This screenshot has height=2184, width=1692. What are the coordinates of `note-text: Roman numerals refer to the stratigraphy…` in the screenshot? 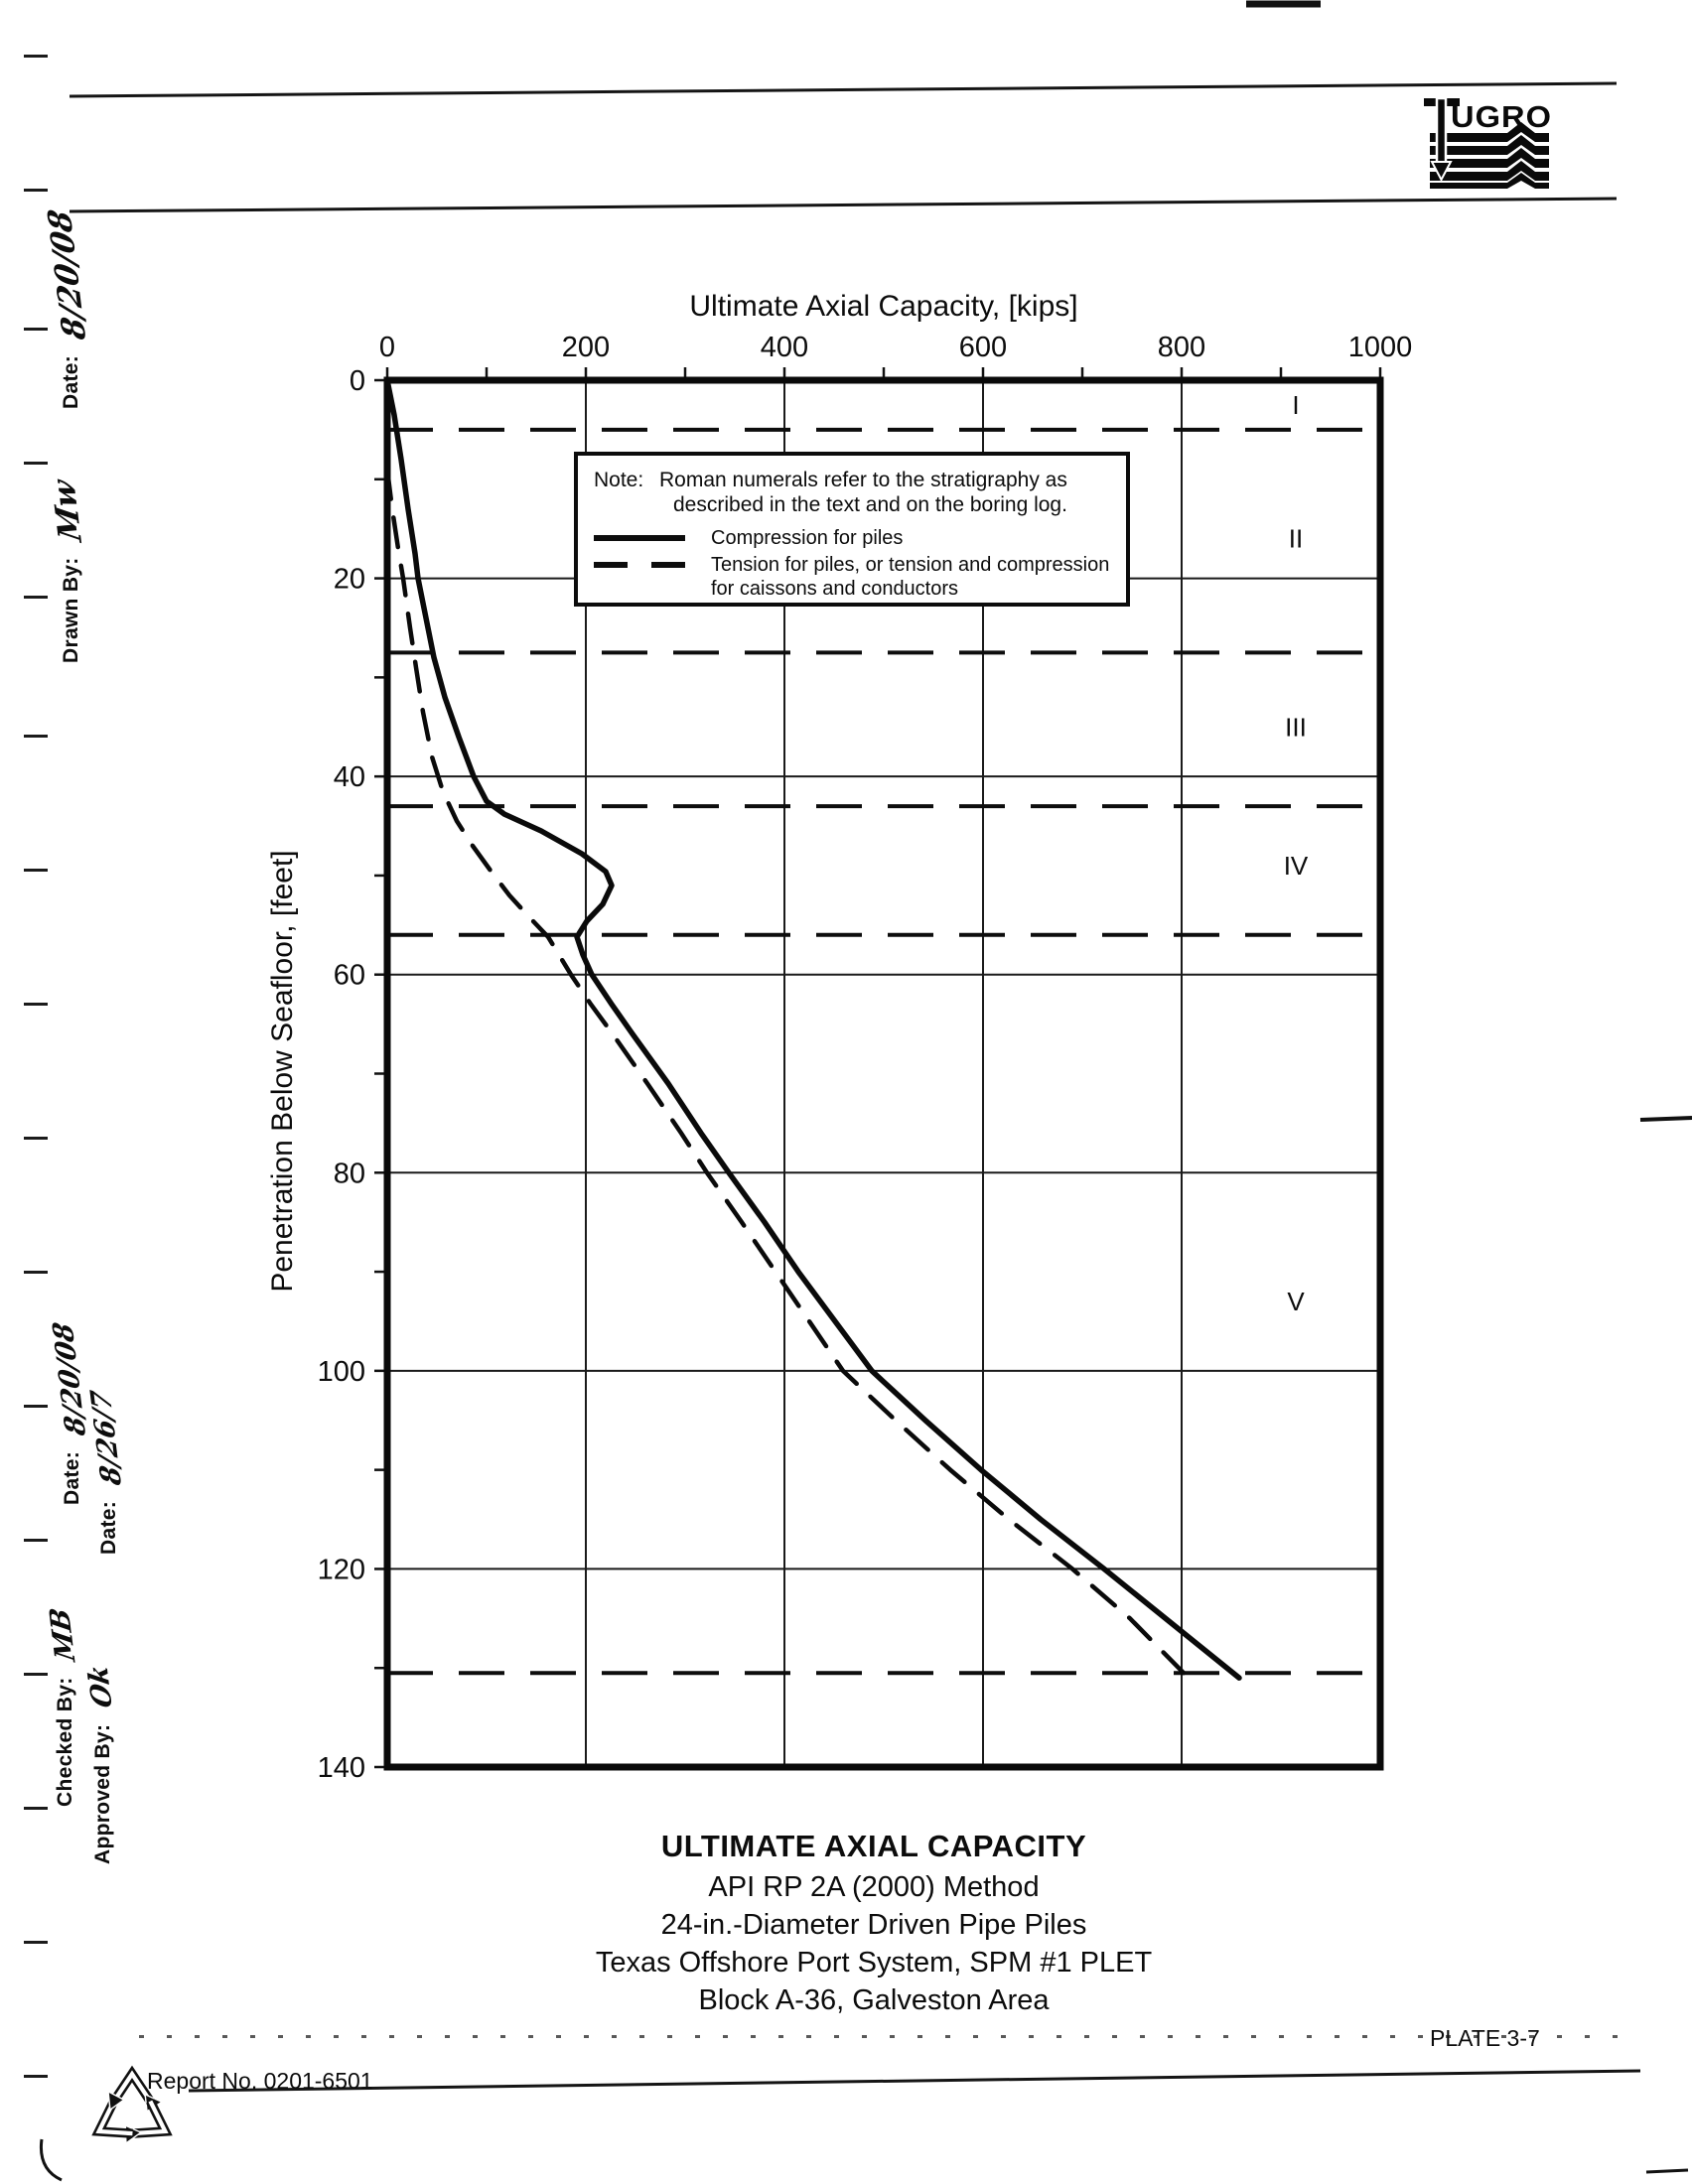 It's located at (863, 492).